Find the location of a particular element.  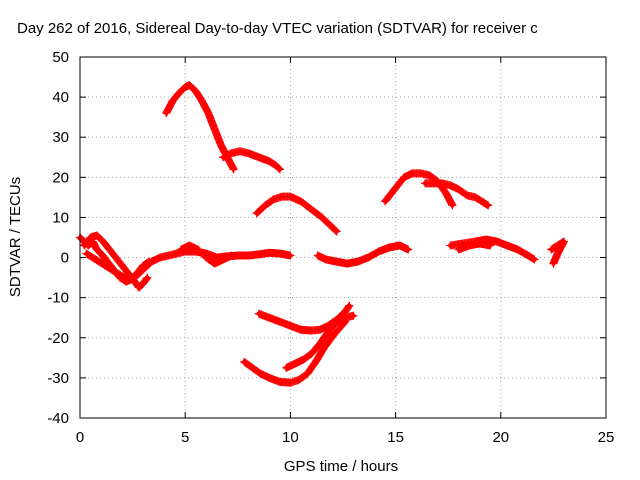

y-tick-label: -10 is located at coordinates (58, 298).